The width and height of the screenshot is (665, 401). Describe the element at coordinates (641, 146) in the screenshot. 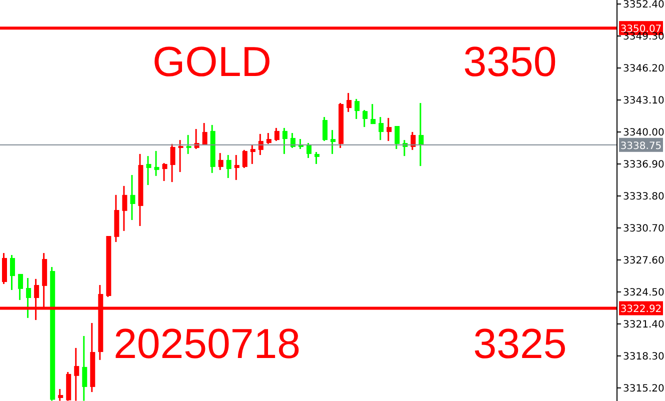

I see `ref-line-label: 3338.75` at that location.